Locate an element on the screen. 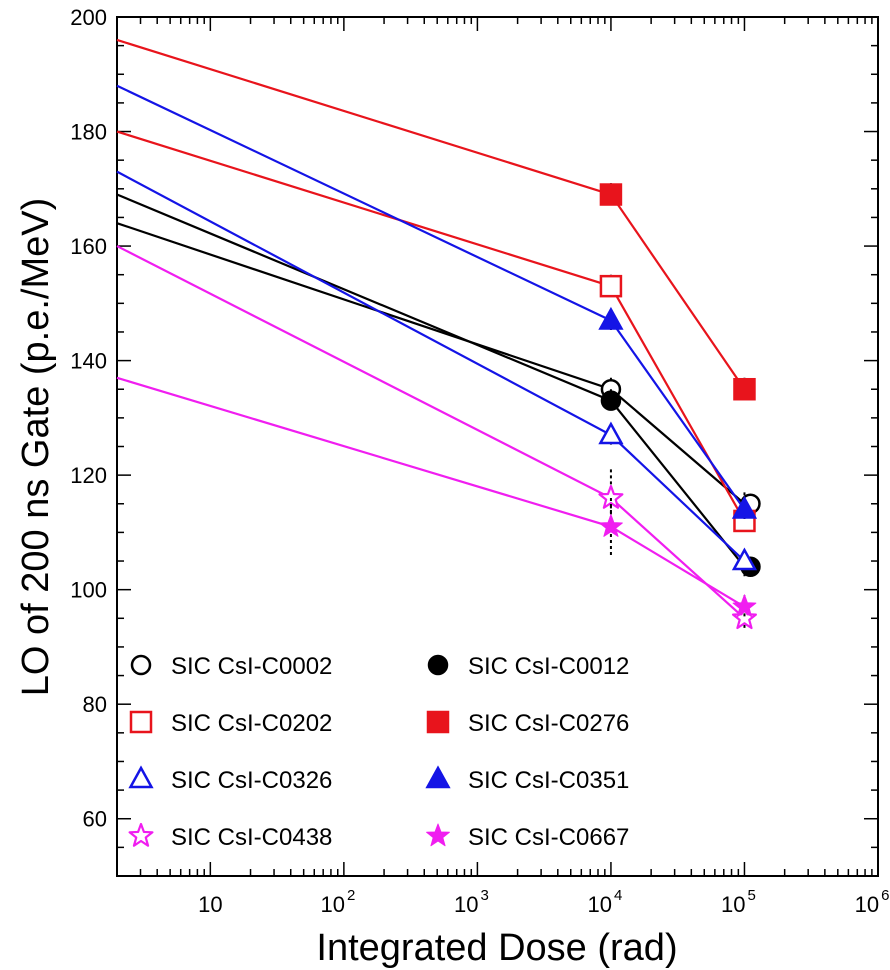 The width and height of the screenshot is (890, 970). legend-item: SIC CsI-C0012 is located at coordinates (528, 666).